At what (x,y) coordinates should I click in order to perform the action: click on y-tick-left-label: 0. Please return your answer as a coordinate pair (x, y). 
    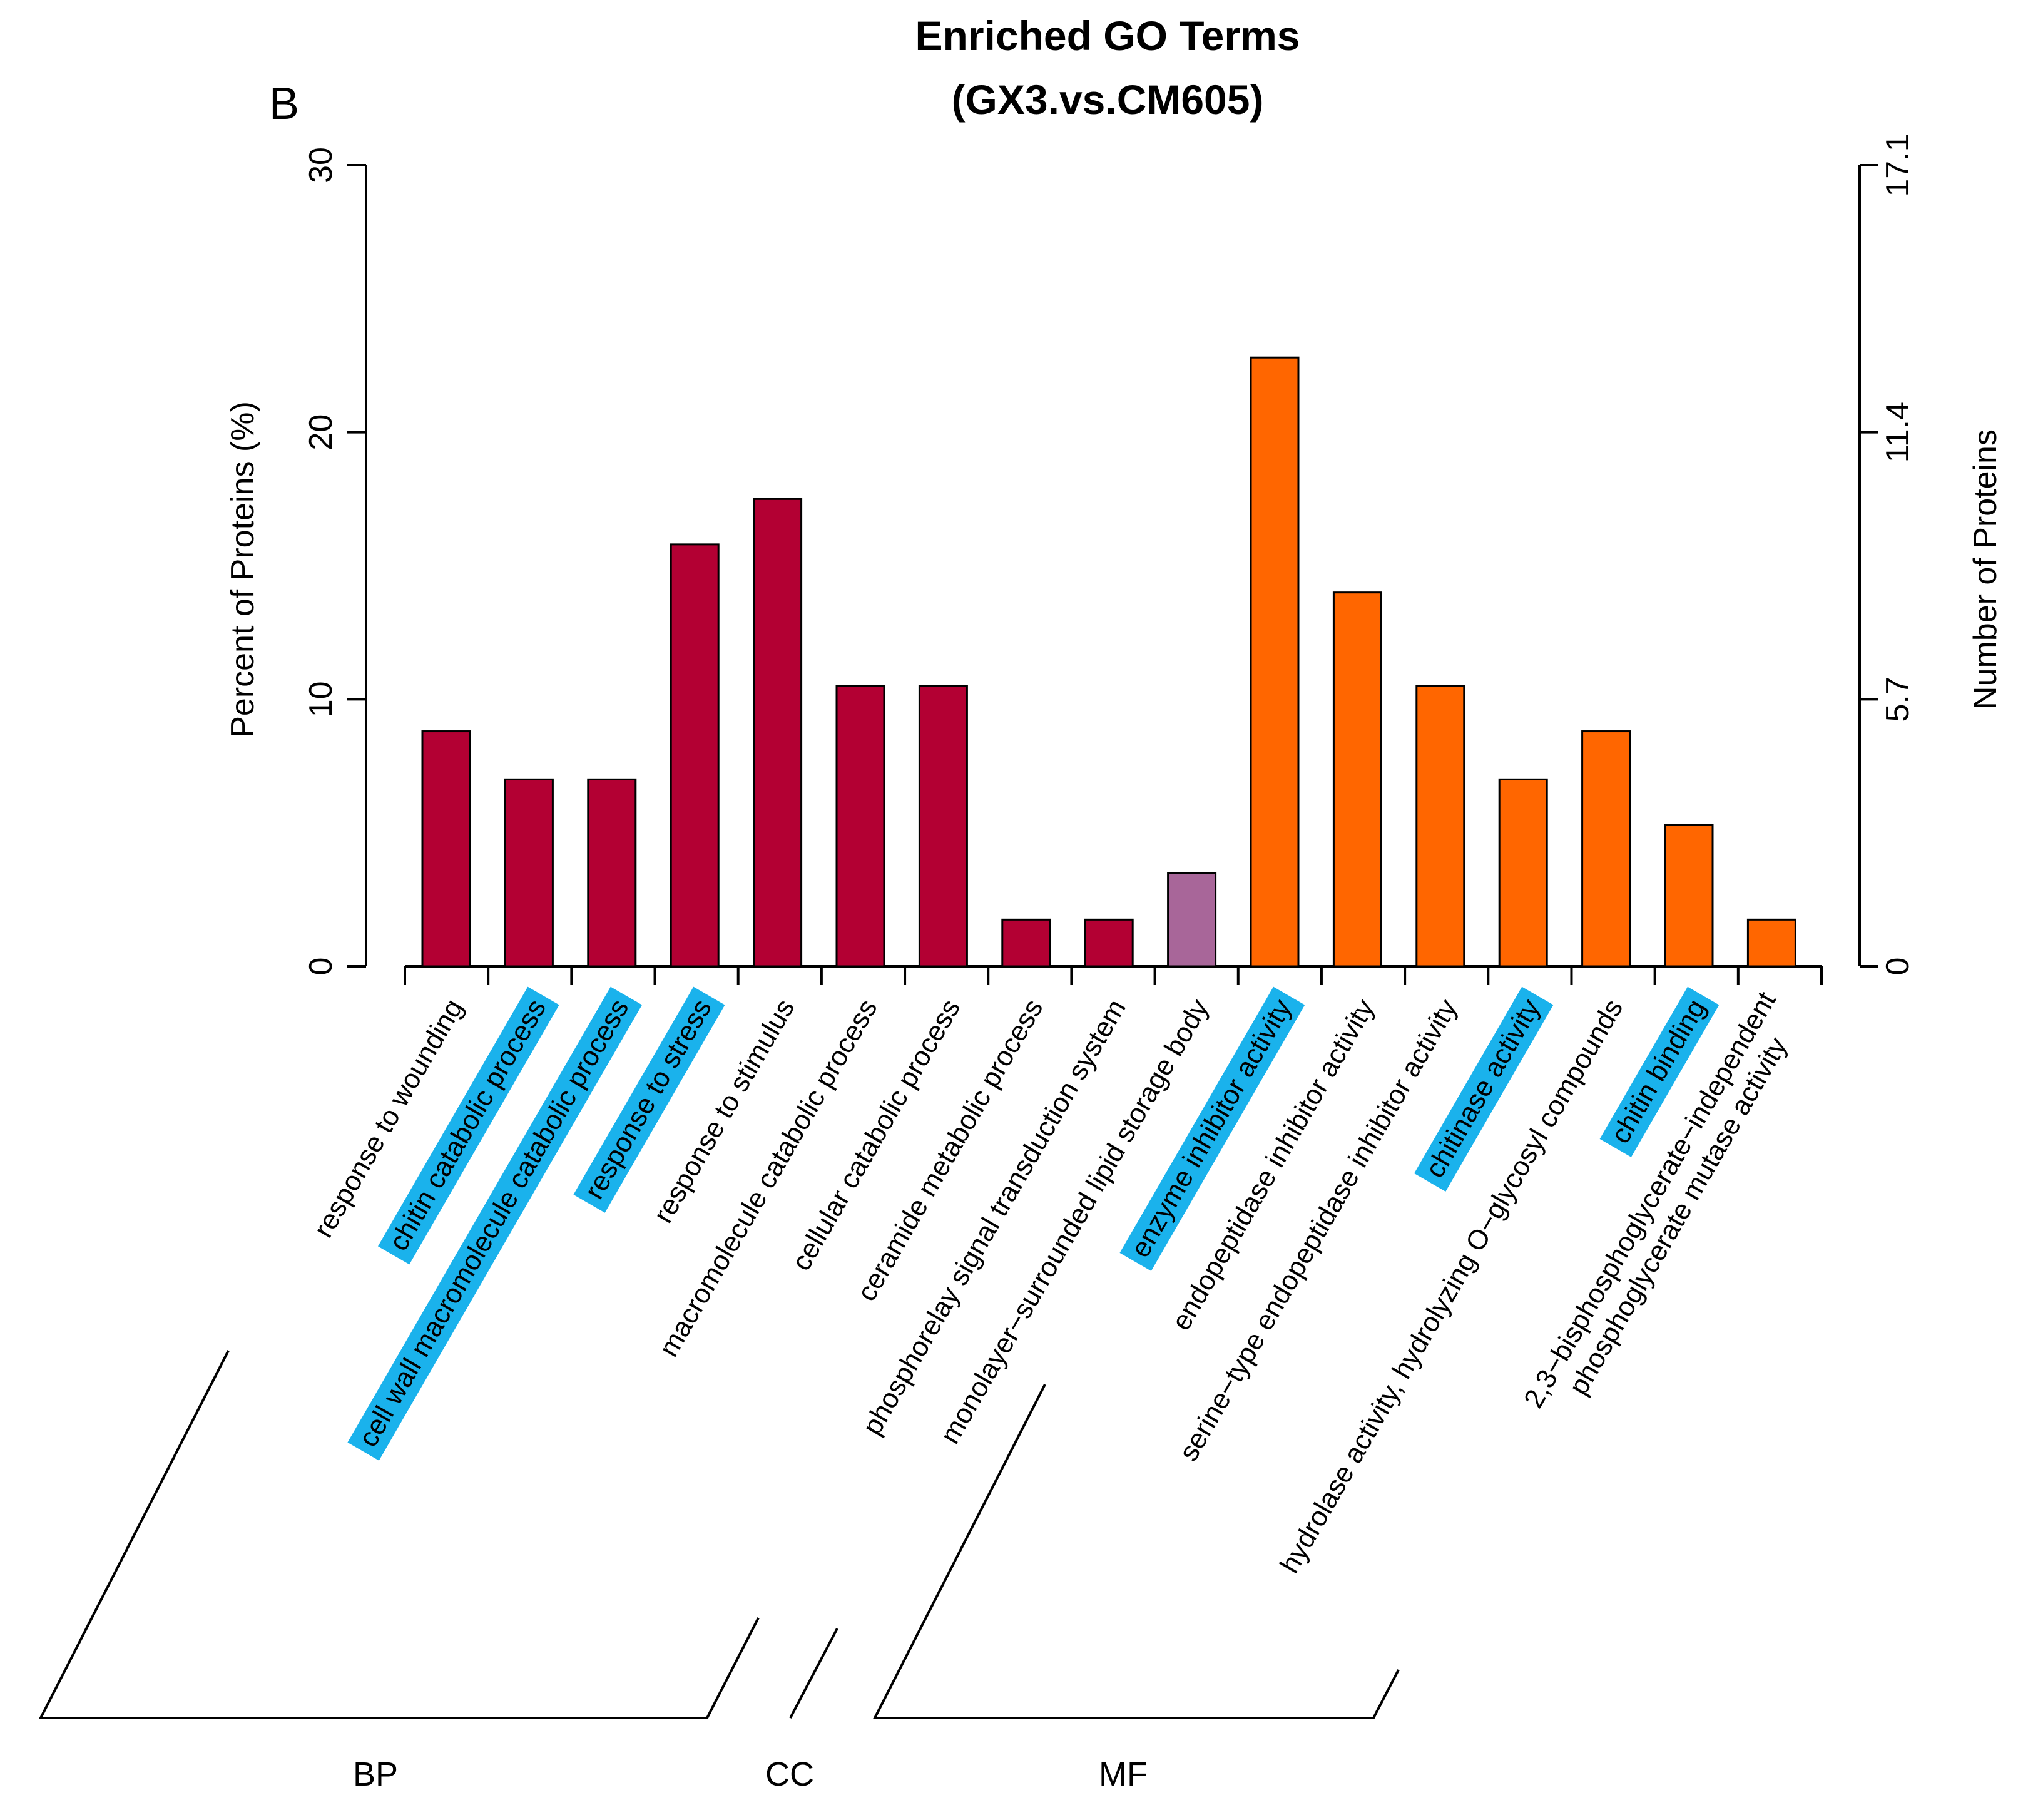
    Looking at the image, I should click on (321, 967).